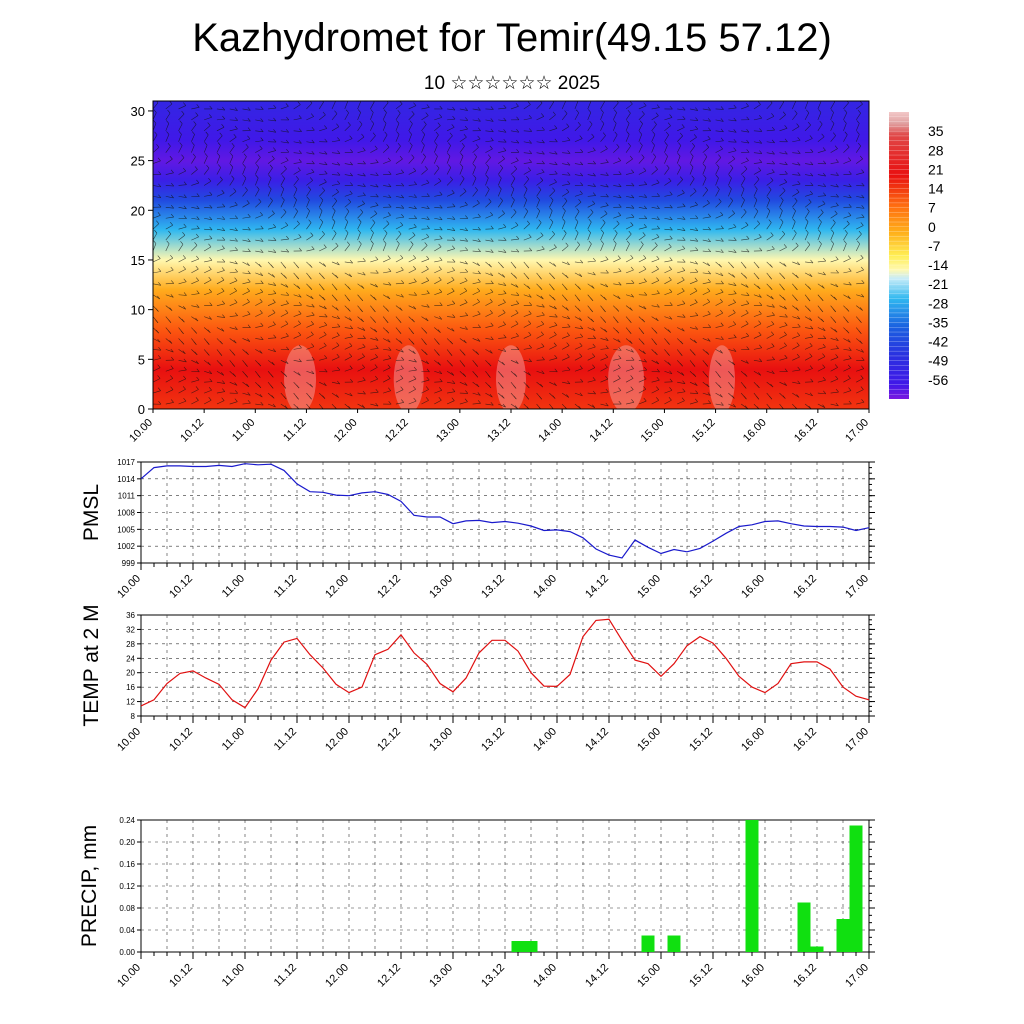  I want to click on chart-title: Kazhydromet for Temir(49.15 57.12), so click(512, 38).